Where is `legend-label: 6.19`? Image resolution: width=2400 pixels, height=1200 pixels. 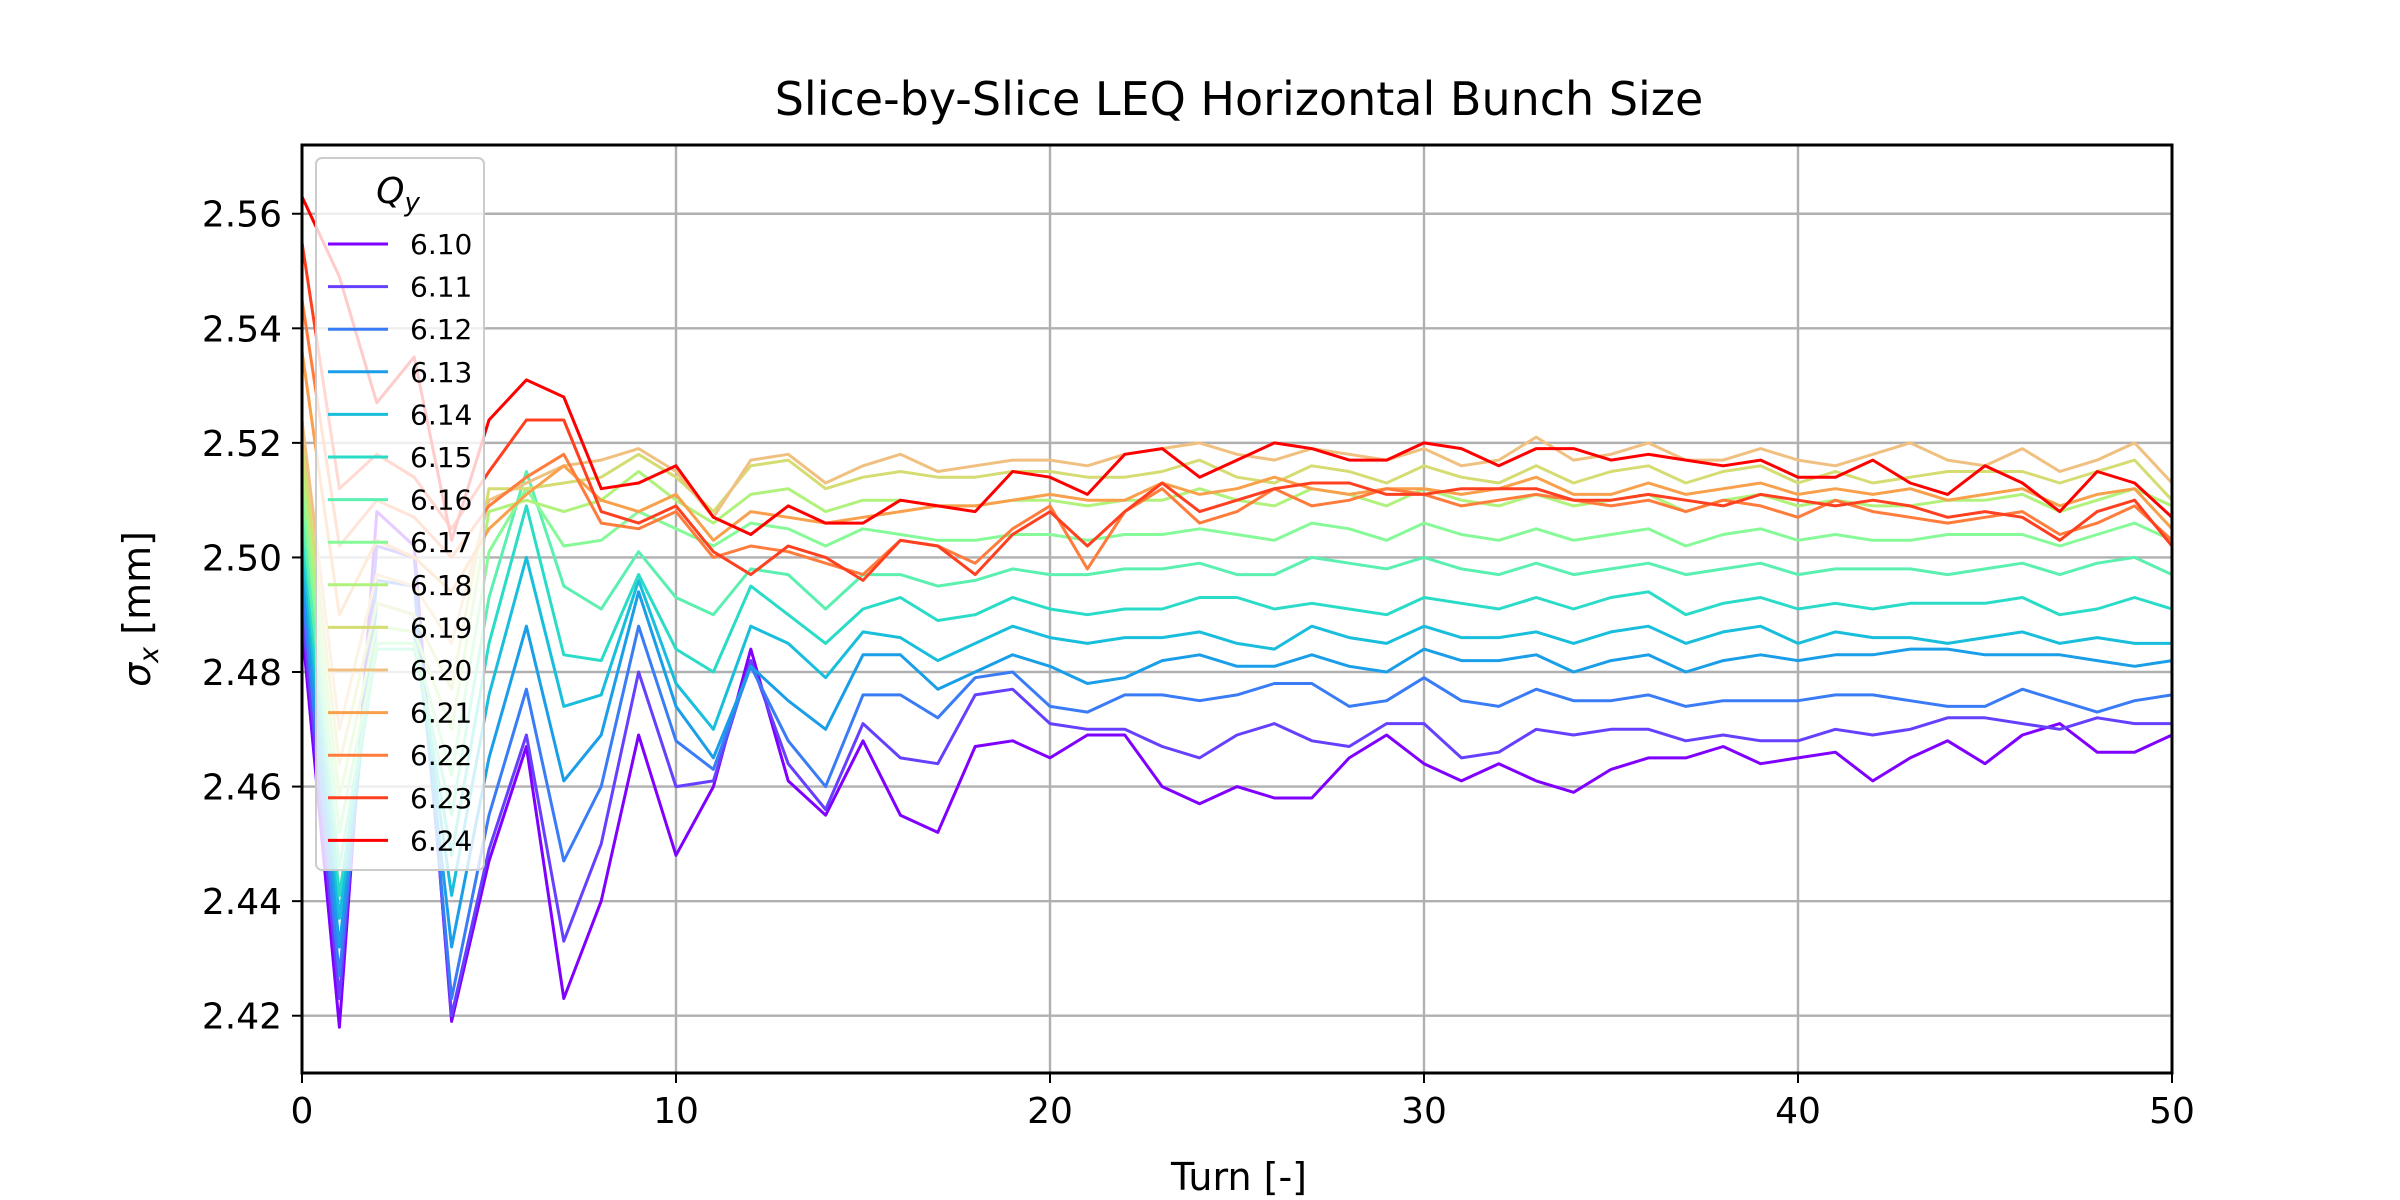 legend-label: 6.19 is located at coordinates (441, 627).